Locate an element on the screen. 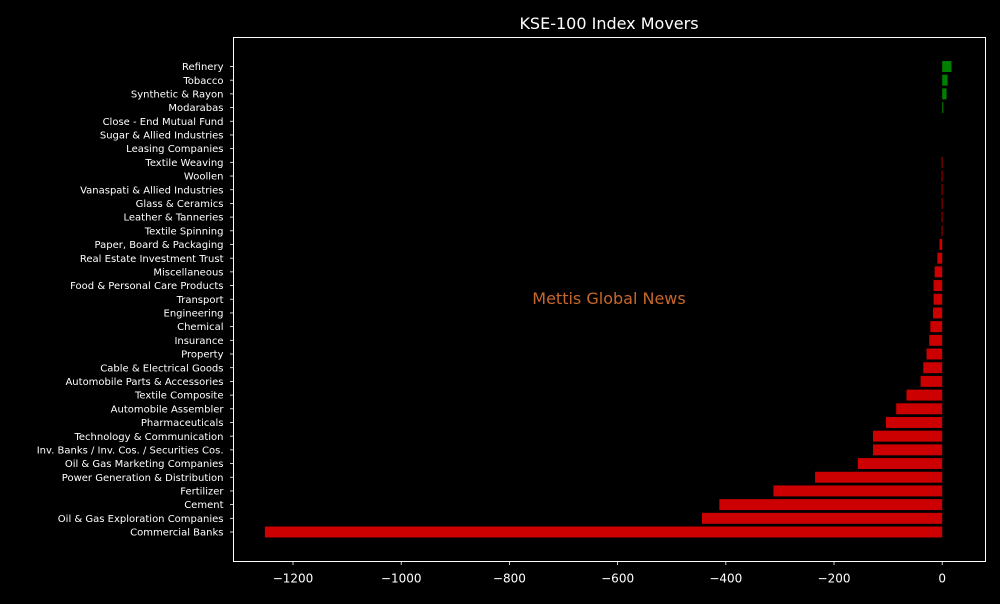 The image size is (1000, 604). category-label: Miscellaneous is located at coordinates (188, 272).